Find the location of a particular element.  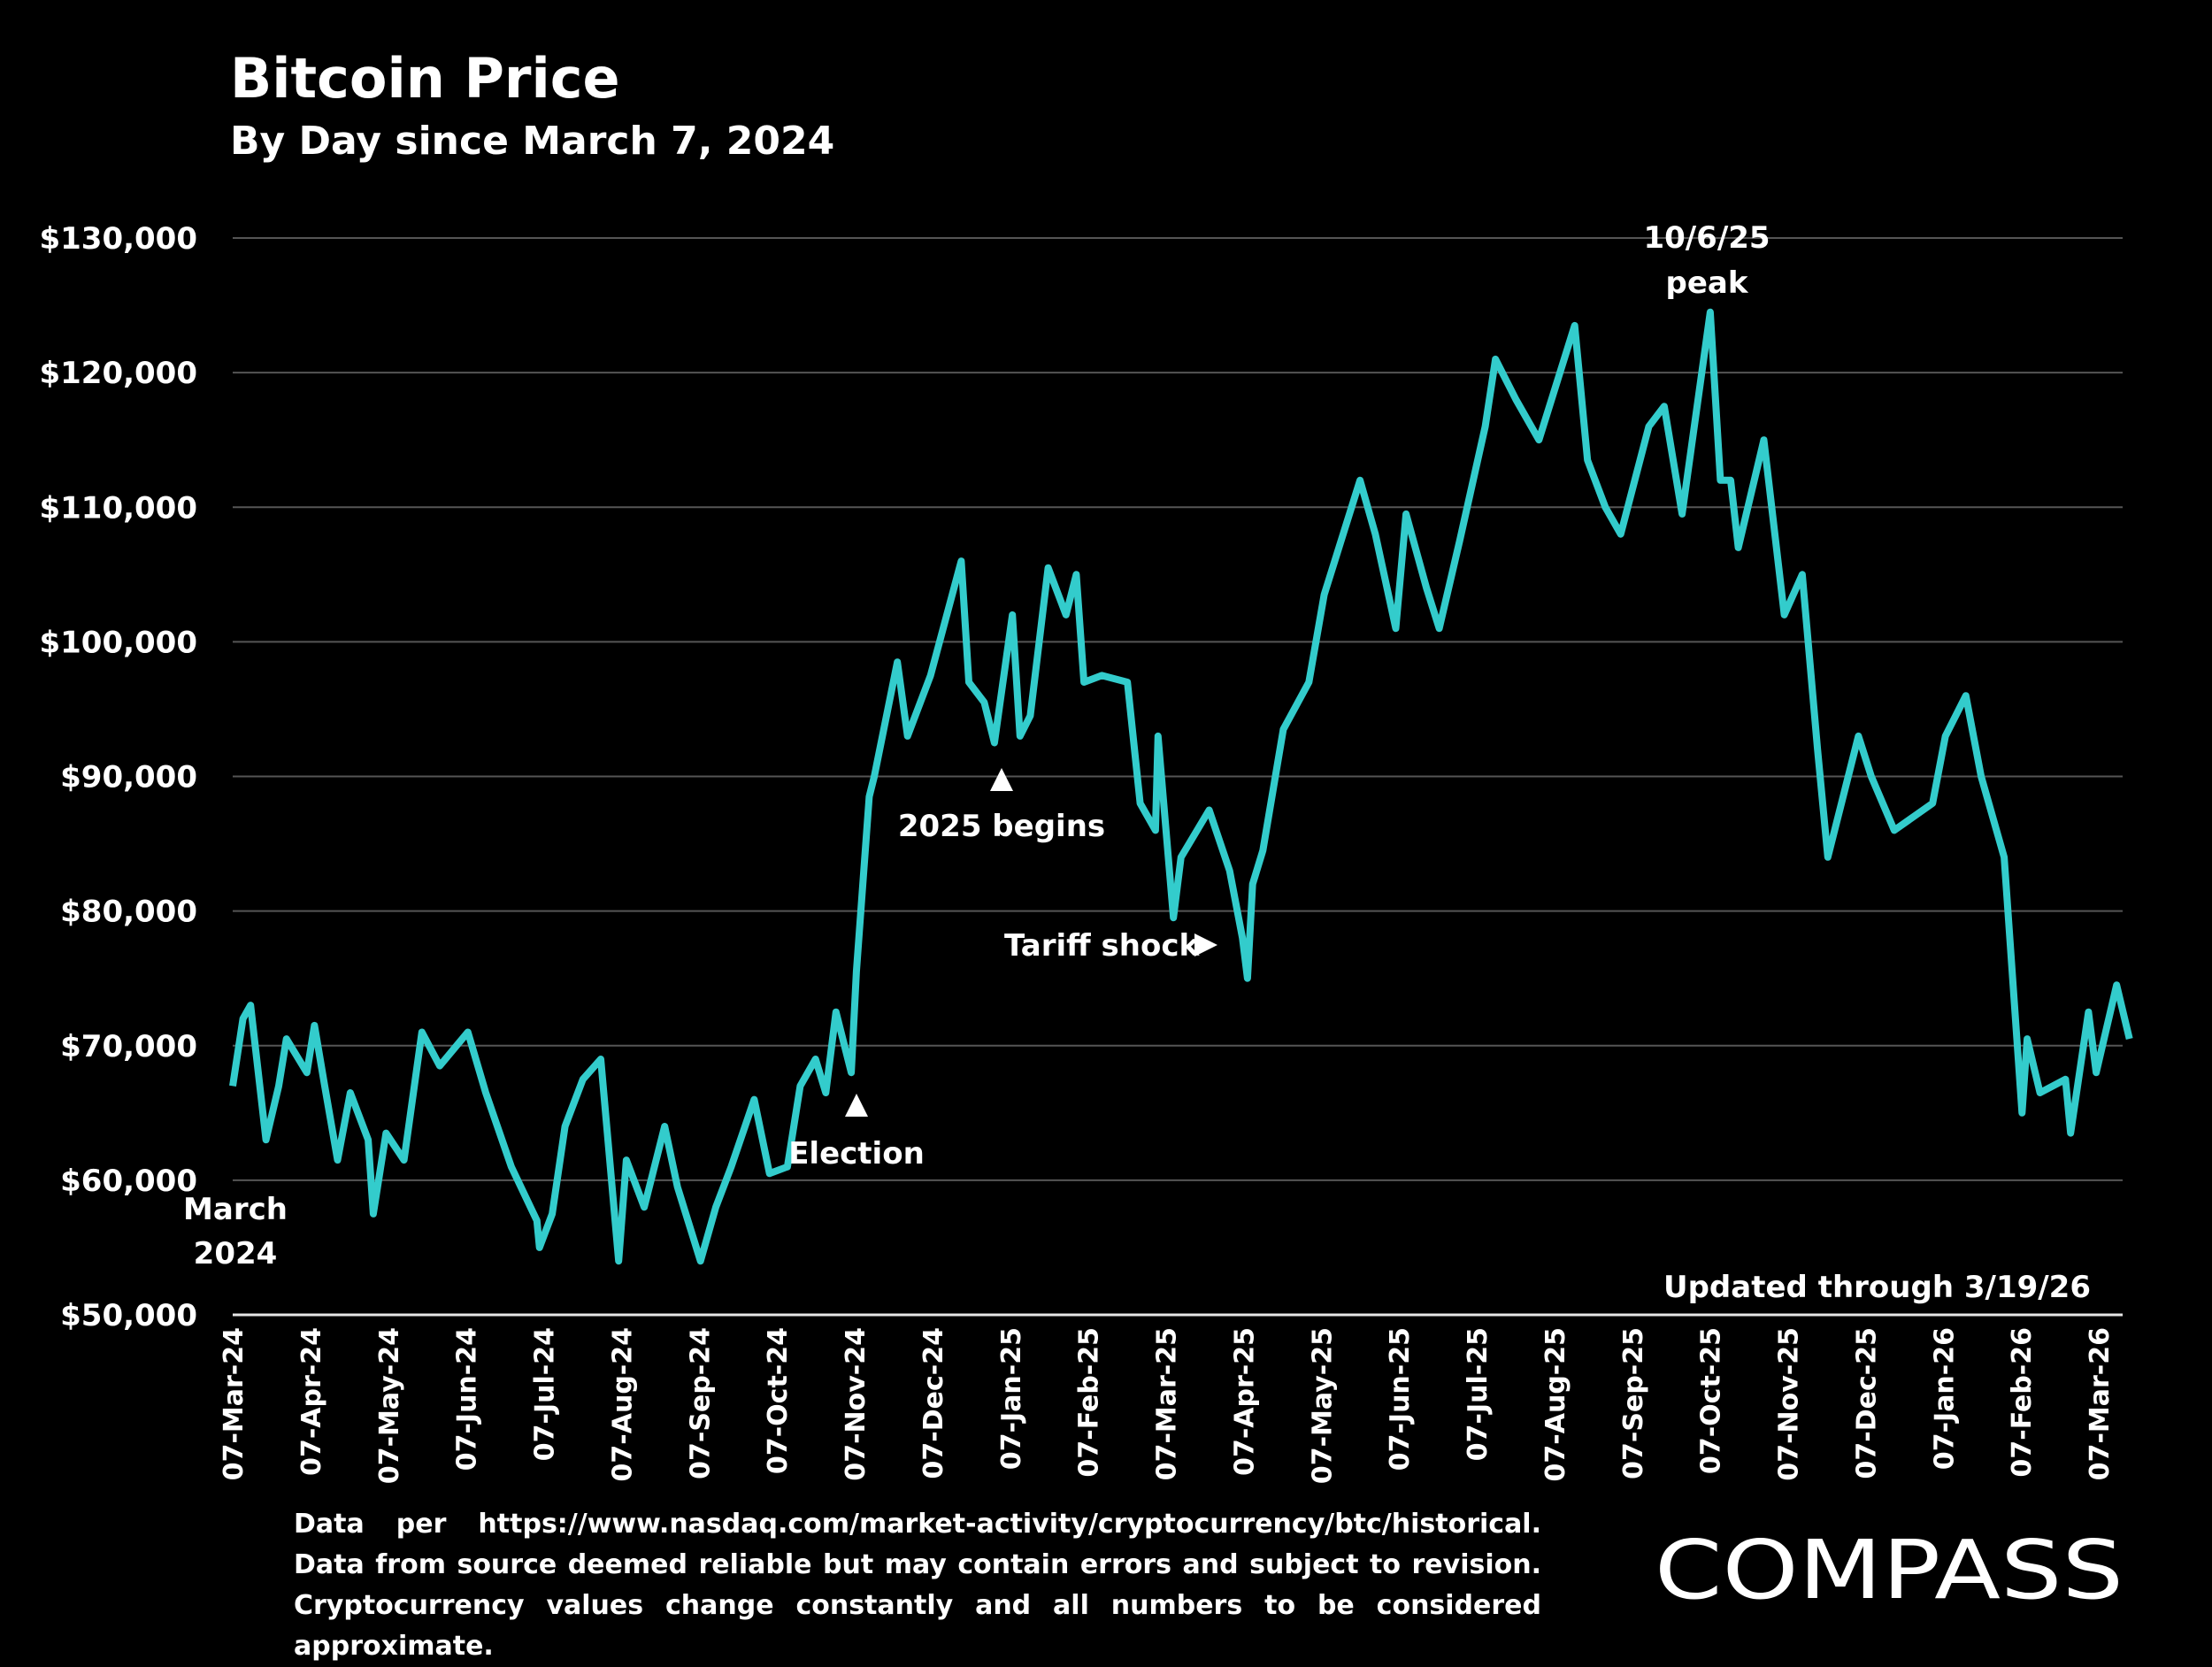

begins-triangle-icon is located at coordinates (1002, 779).